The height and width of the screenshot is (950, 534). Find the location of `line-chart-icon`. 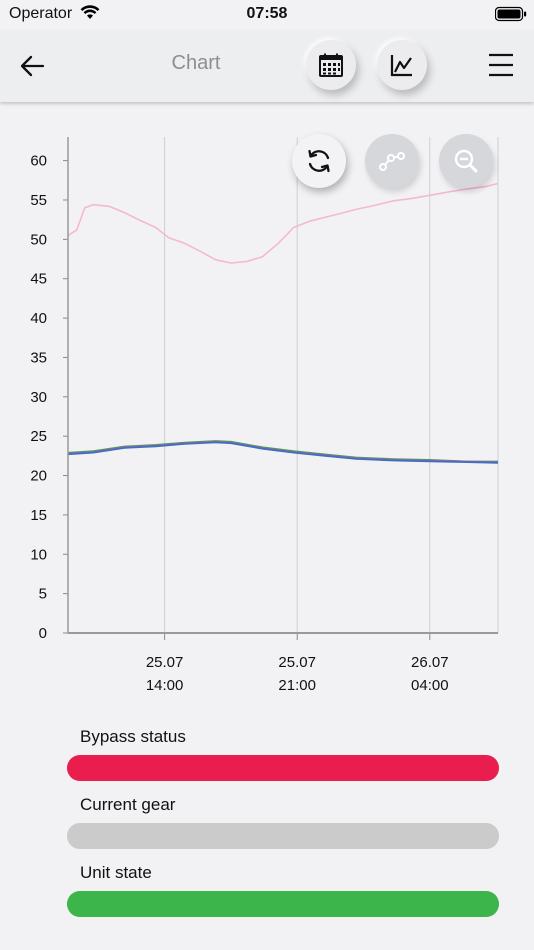

line-chart-icon is located at coordinates (401, 66).